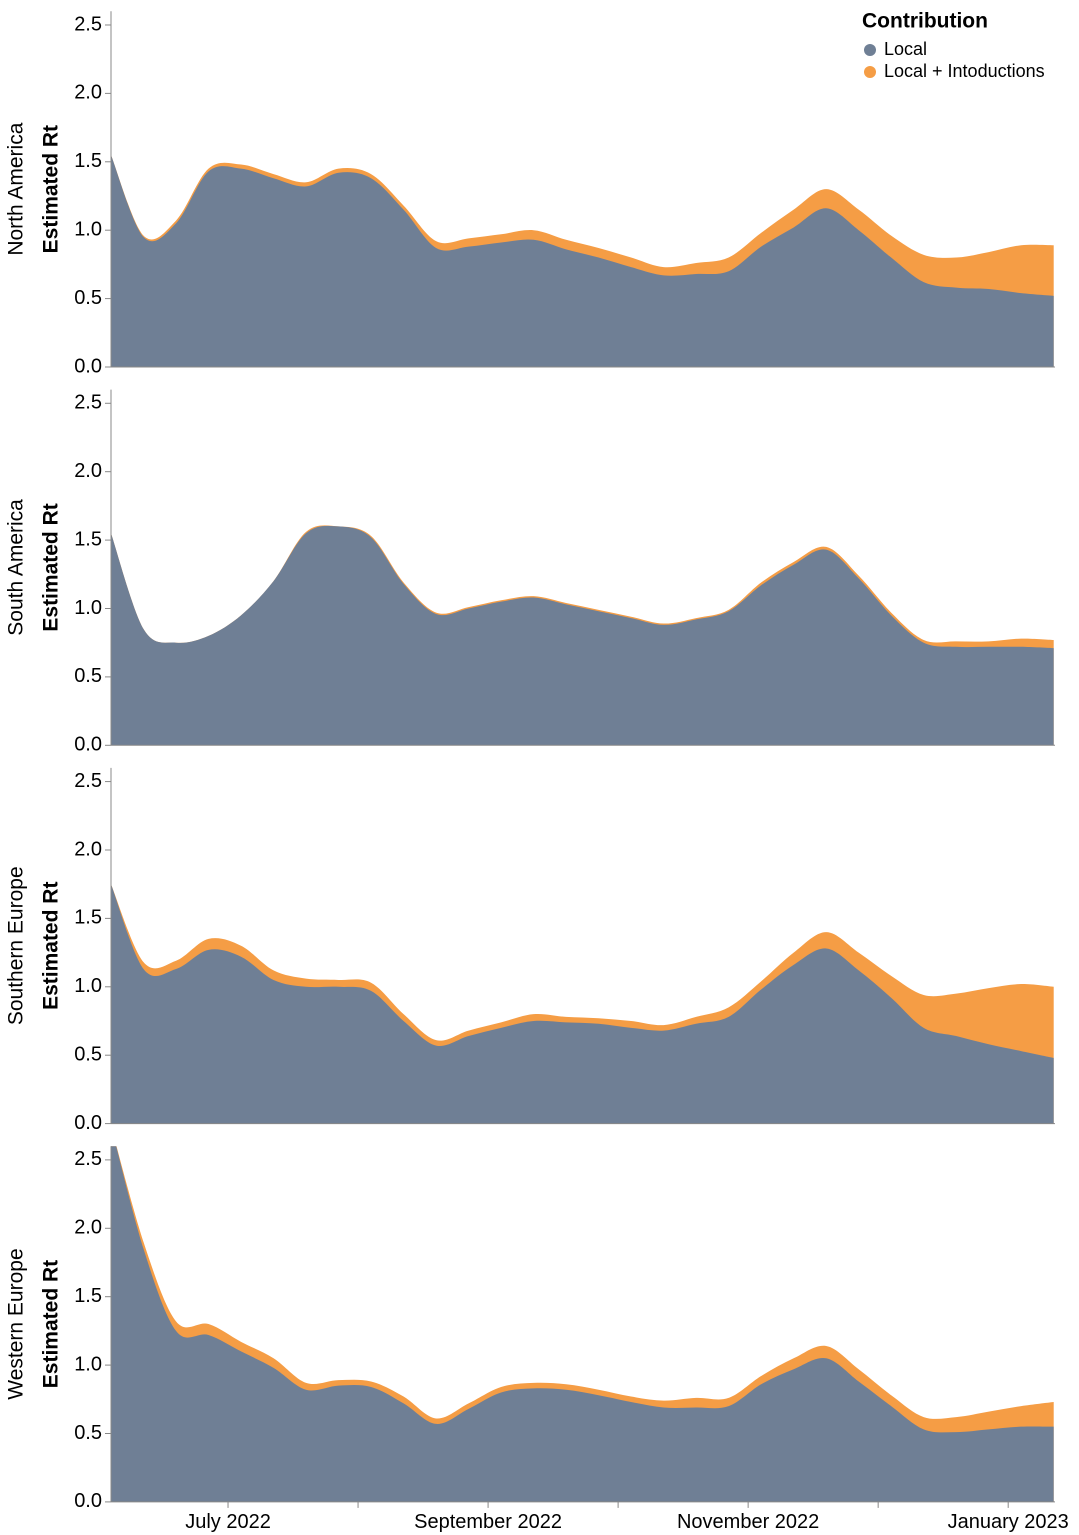  What do you see at coordinates (16, 1323) in the screenshot?
I see `facet-label: Western Europe` at bounding box center [16, 1323].